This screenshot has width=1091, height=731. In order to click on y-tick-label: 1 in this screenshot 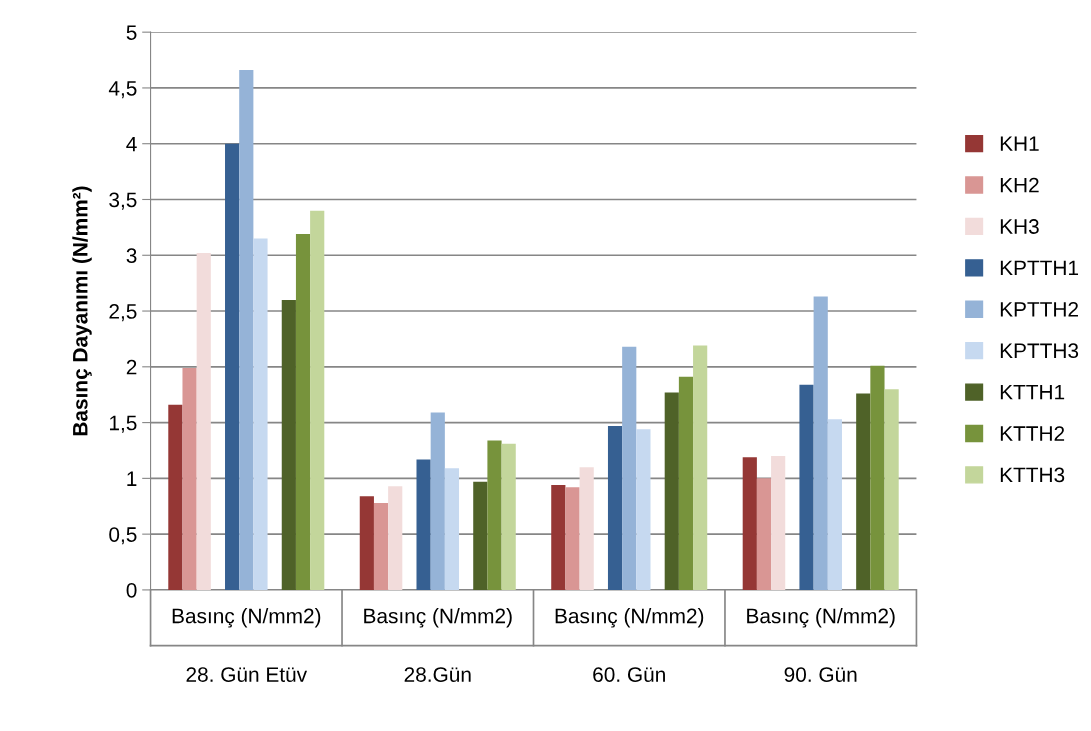, I will do `click(132, 478)`.